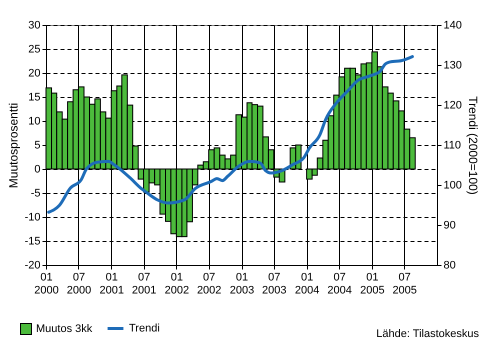 Image resolution: width=504 pixels, height=348 pixels. Describe the element at coordinates (274, 284) in the screenshot. I see `x-tick-label: 07 2003` at that location.